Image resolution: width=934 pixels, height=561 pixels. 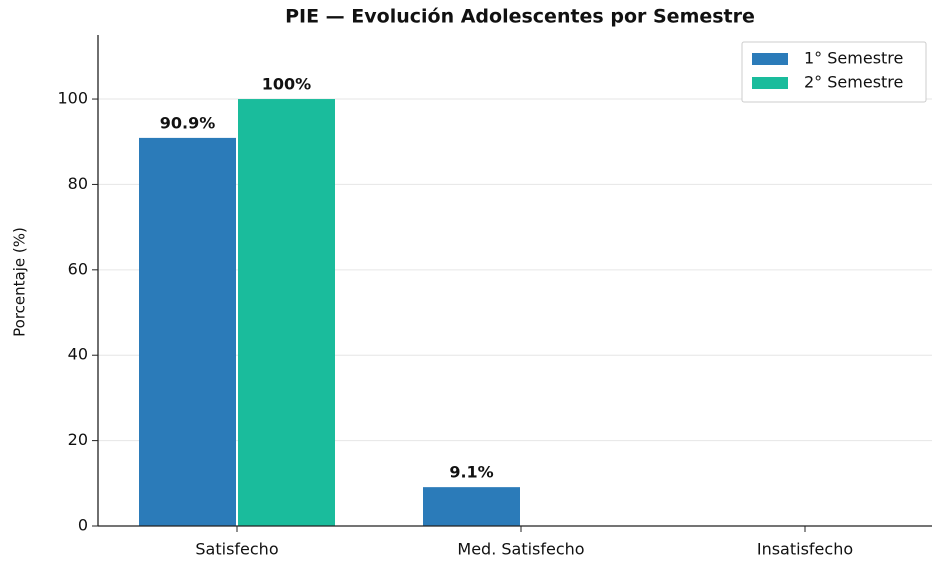 What do you see at coordinates (78, 354) in the screenshot?
I see `y-tick-label: 40` at bounding box center [78, 354].